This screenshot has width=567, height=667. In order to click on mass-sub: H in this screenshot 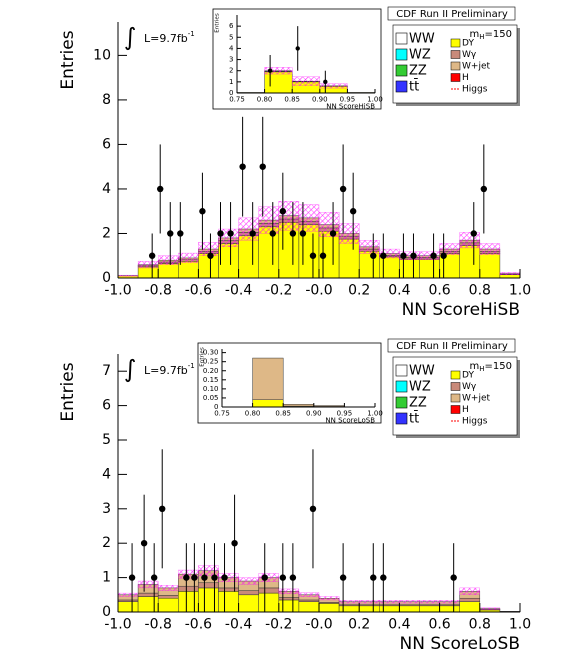, I will do `click(481, 37)`.